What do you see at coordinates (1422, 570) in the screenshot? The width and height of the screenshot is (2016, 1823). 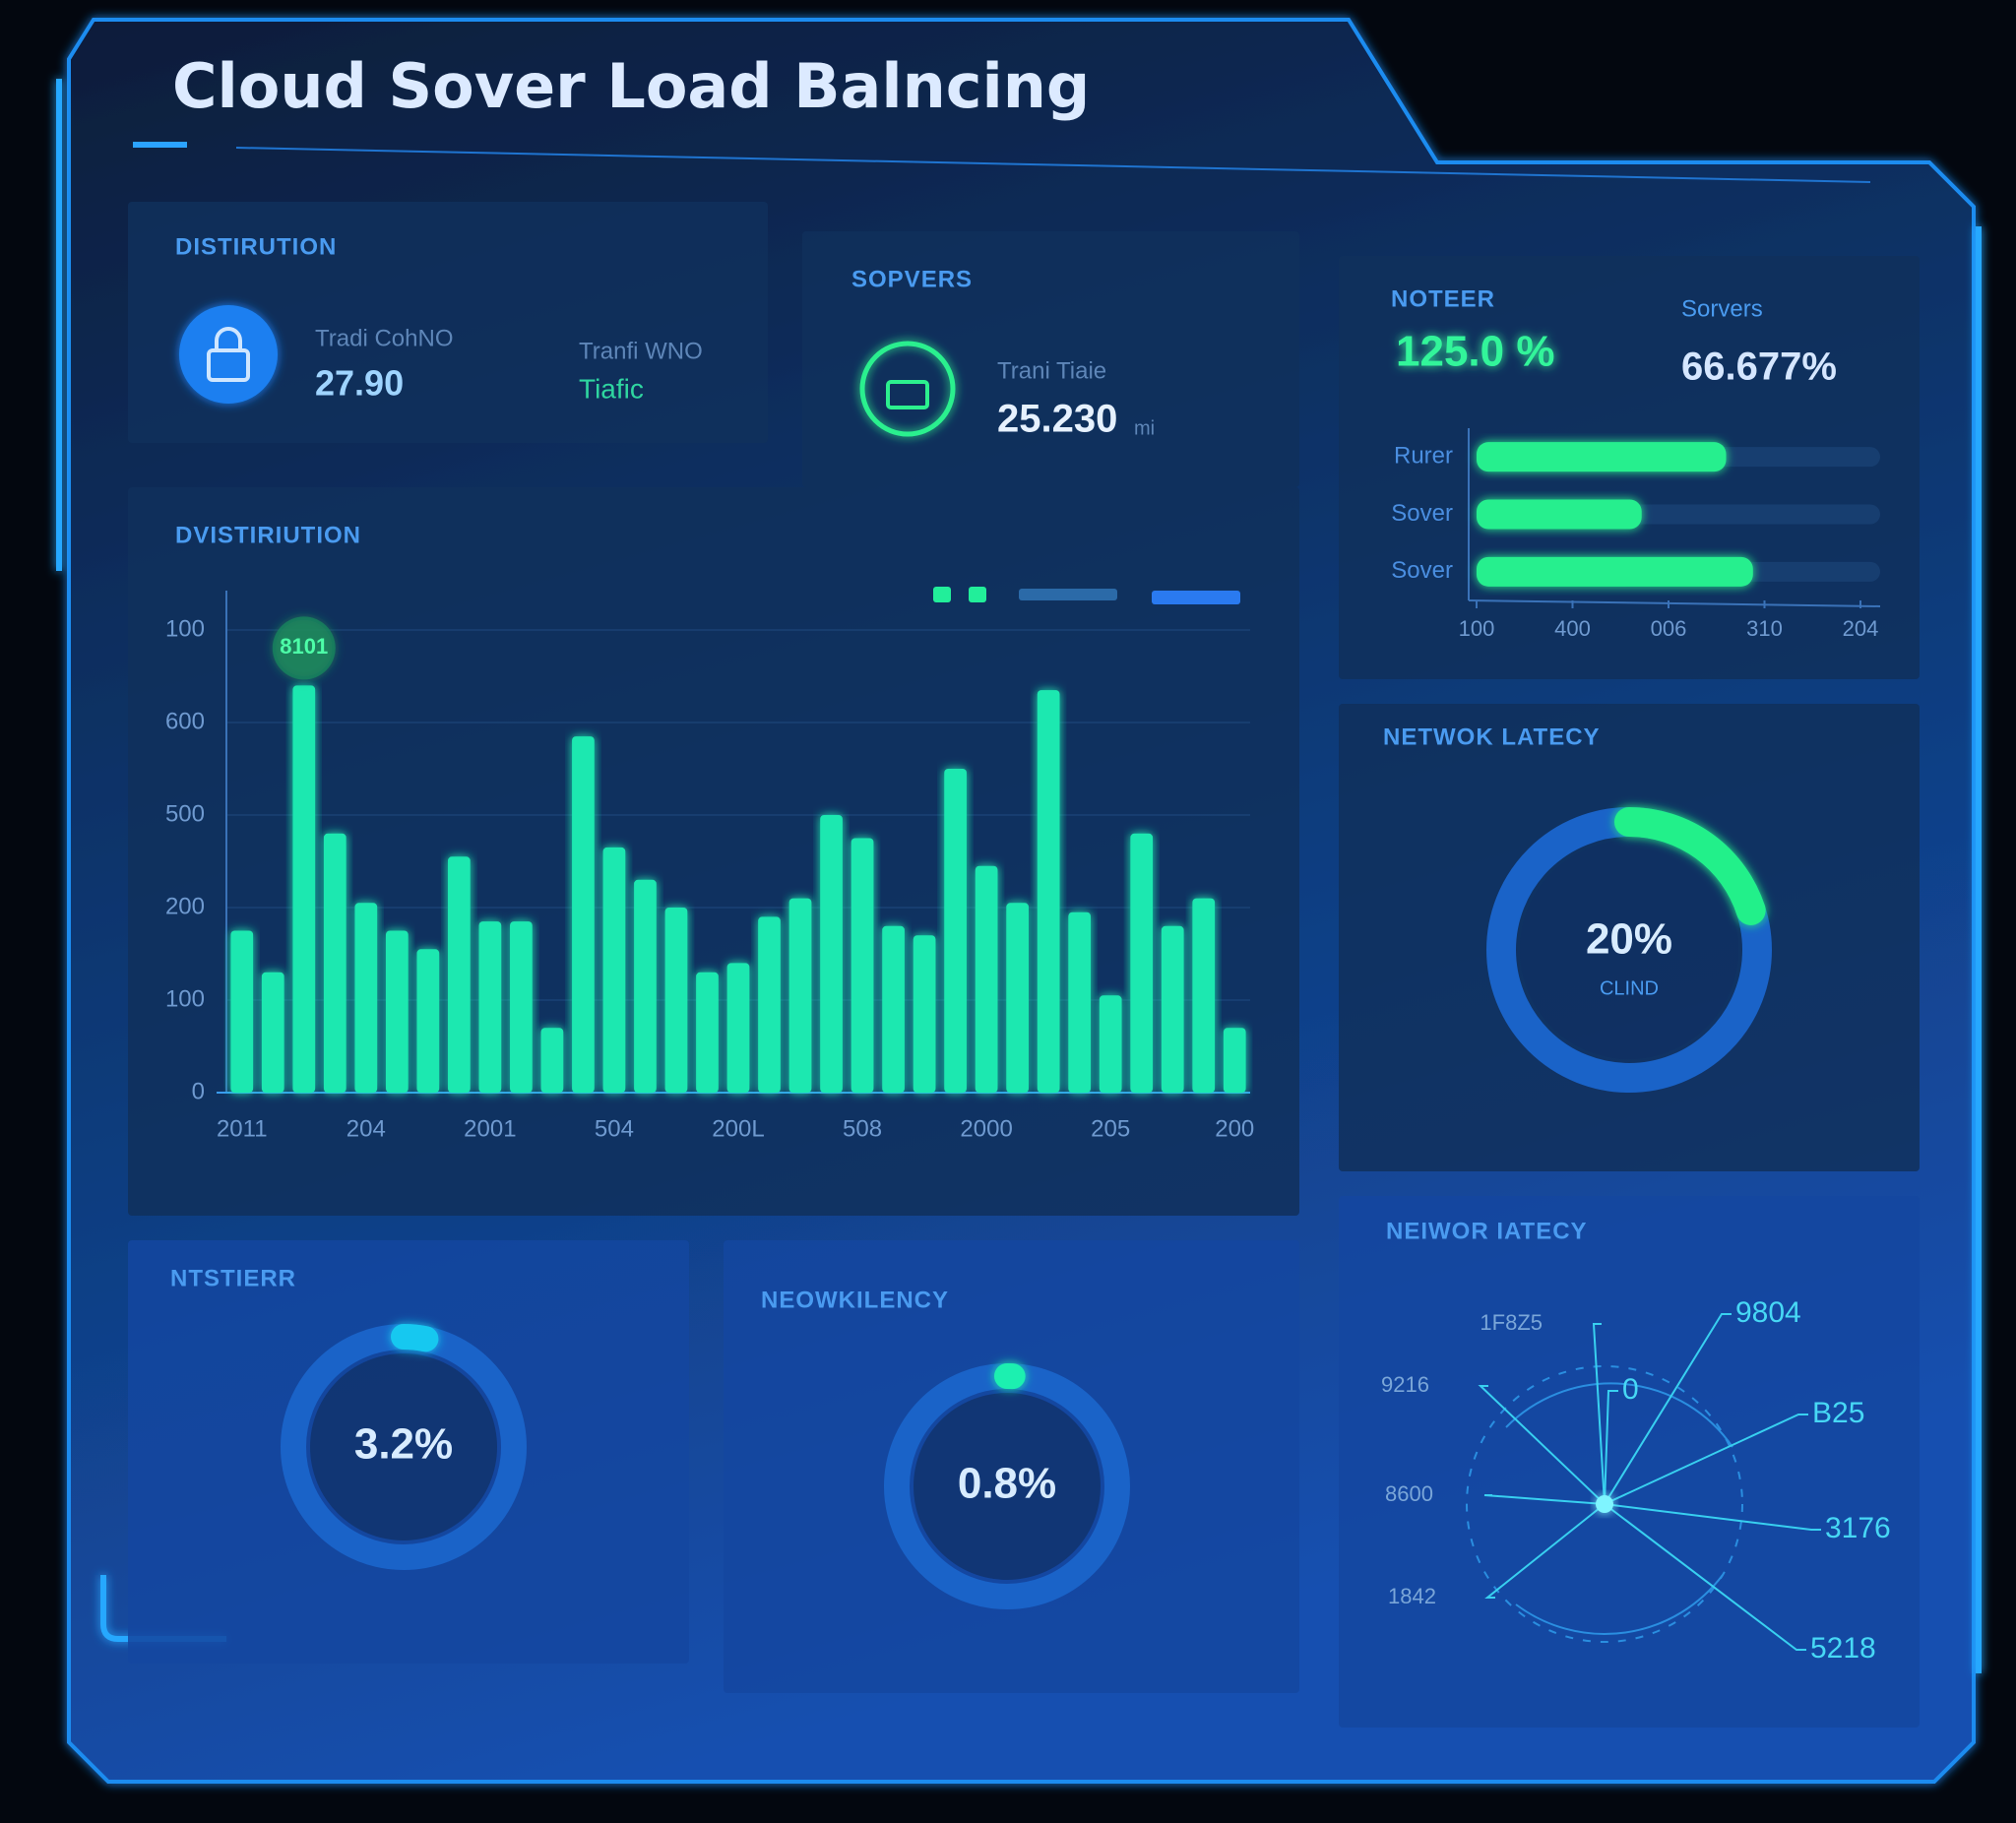 I see `y-tick-label: Sover` at bounding box center [1422, 570].